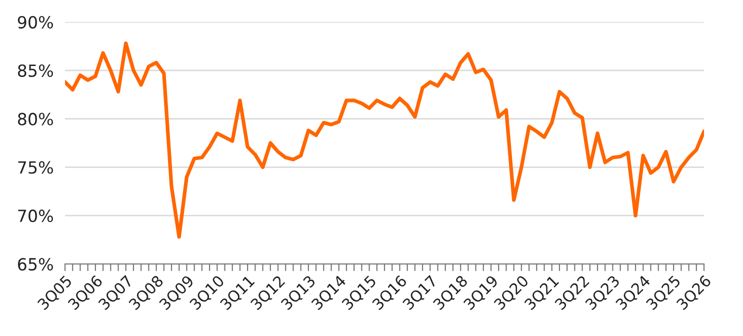 The width and height of the screenshot is (743, 336). I want to click on y-tick-label: 65%, so click(35, 264).